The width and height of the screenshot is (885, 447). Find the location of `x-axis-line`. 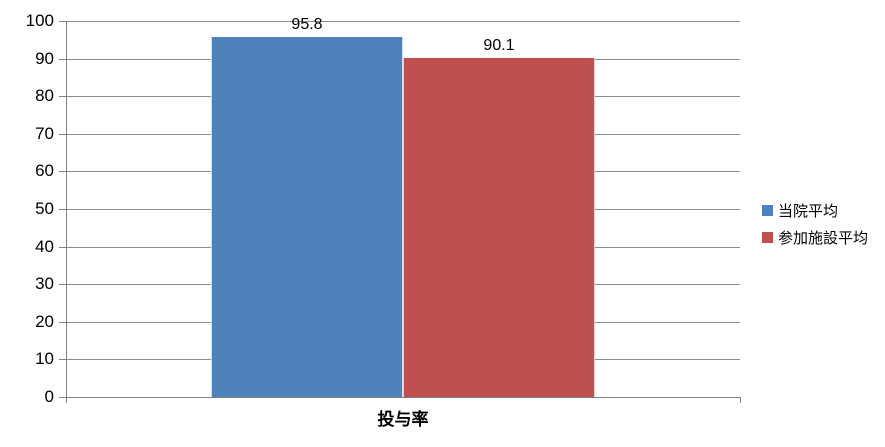

x-axis-line is located at coordinates (403, 397).